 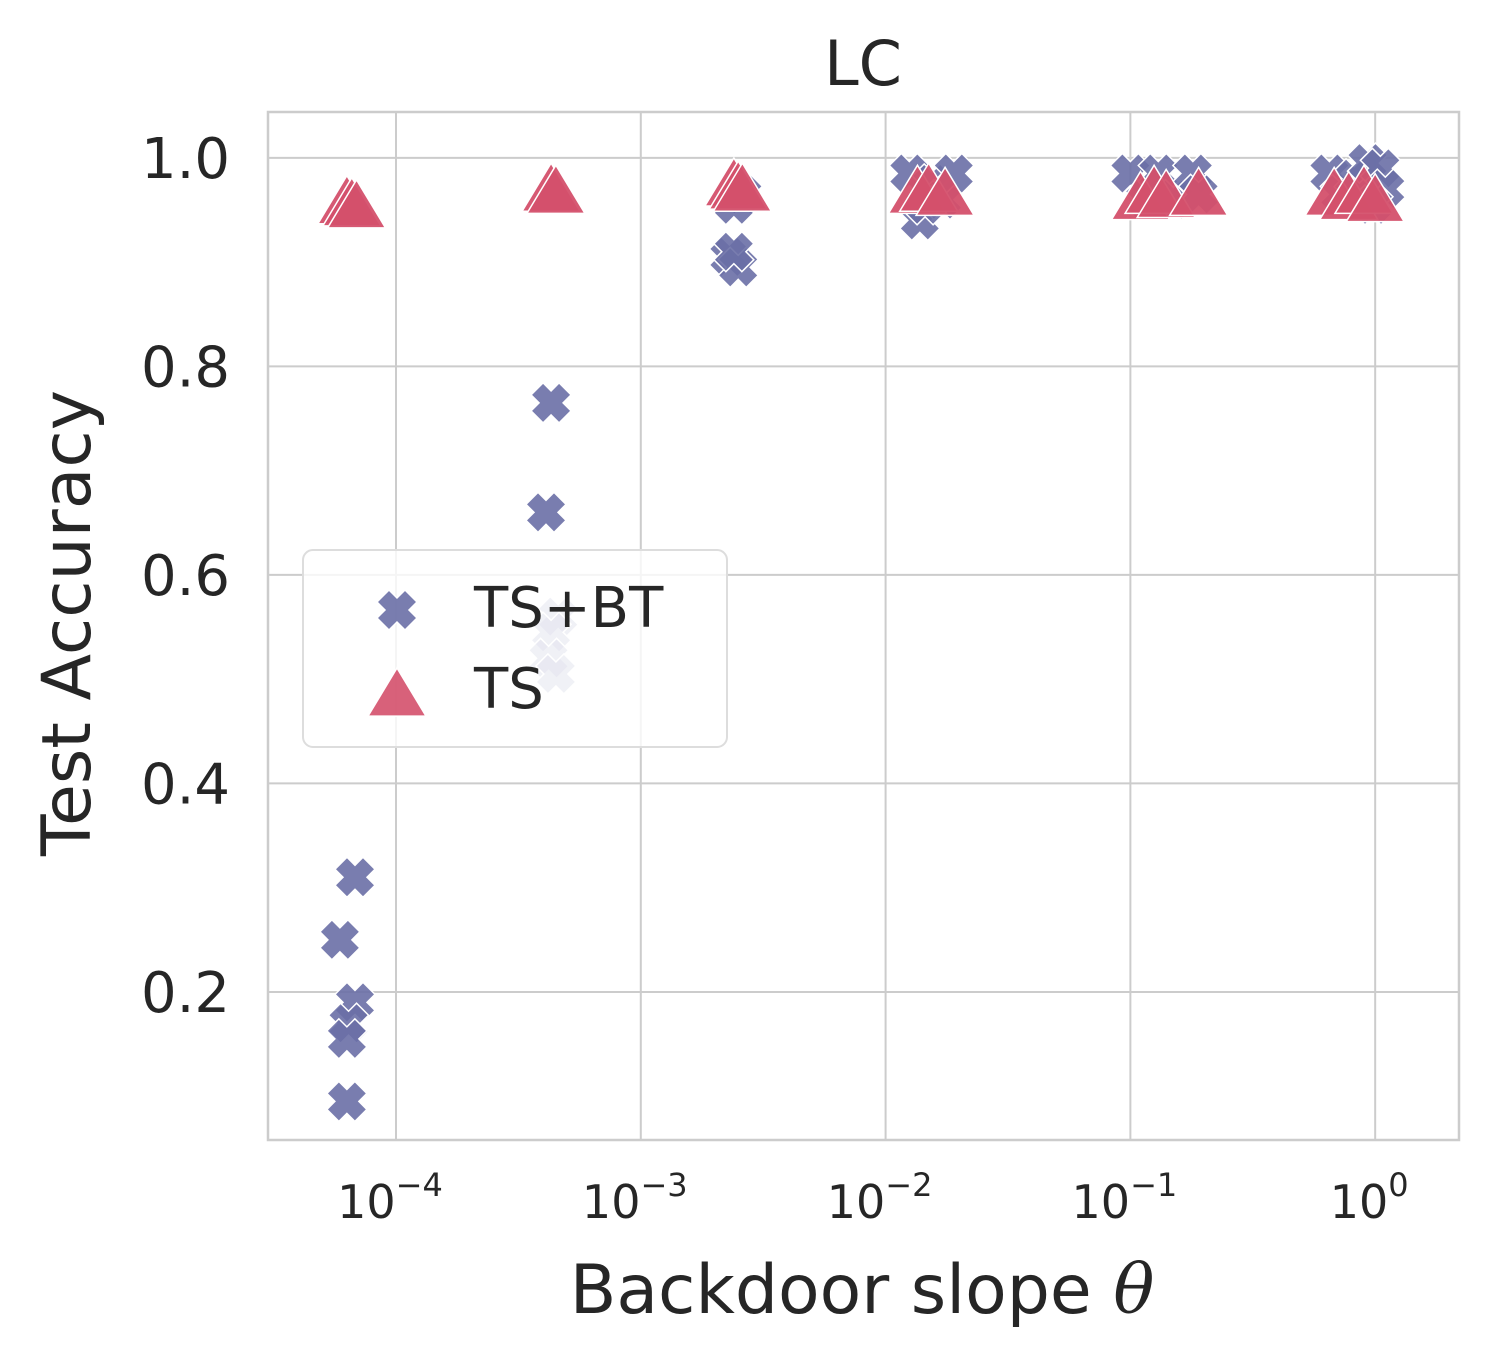 I want to click on x-tick-labels: 10⁻⁴ 10⁻³ 10⁻² 10⁻¹ 10⁰, so click(x=872, y=1197).